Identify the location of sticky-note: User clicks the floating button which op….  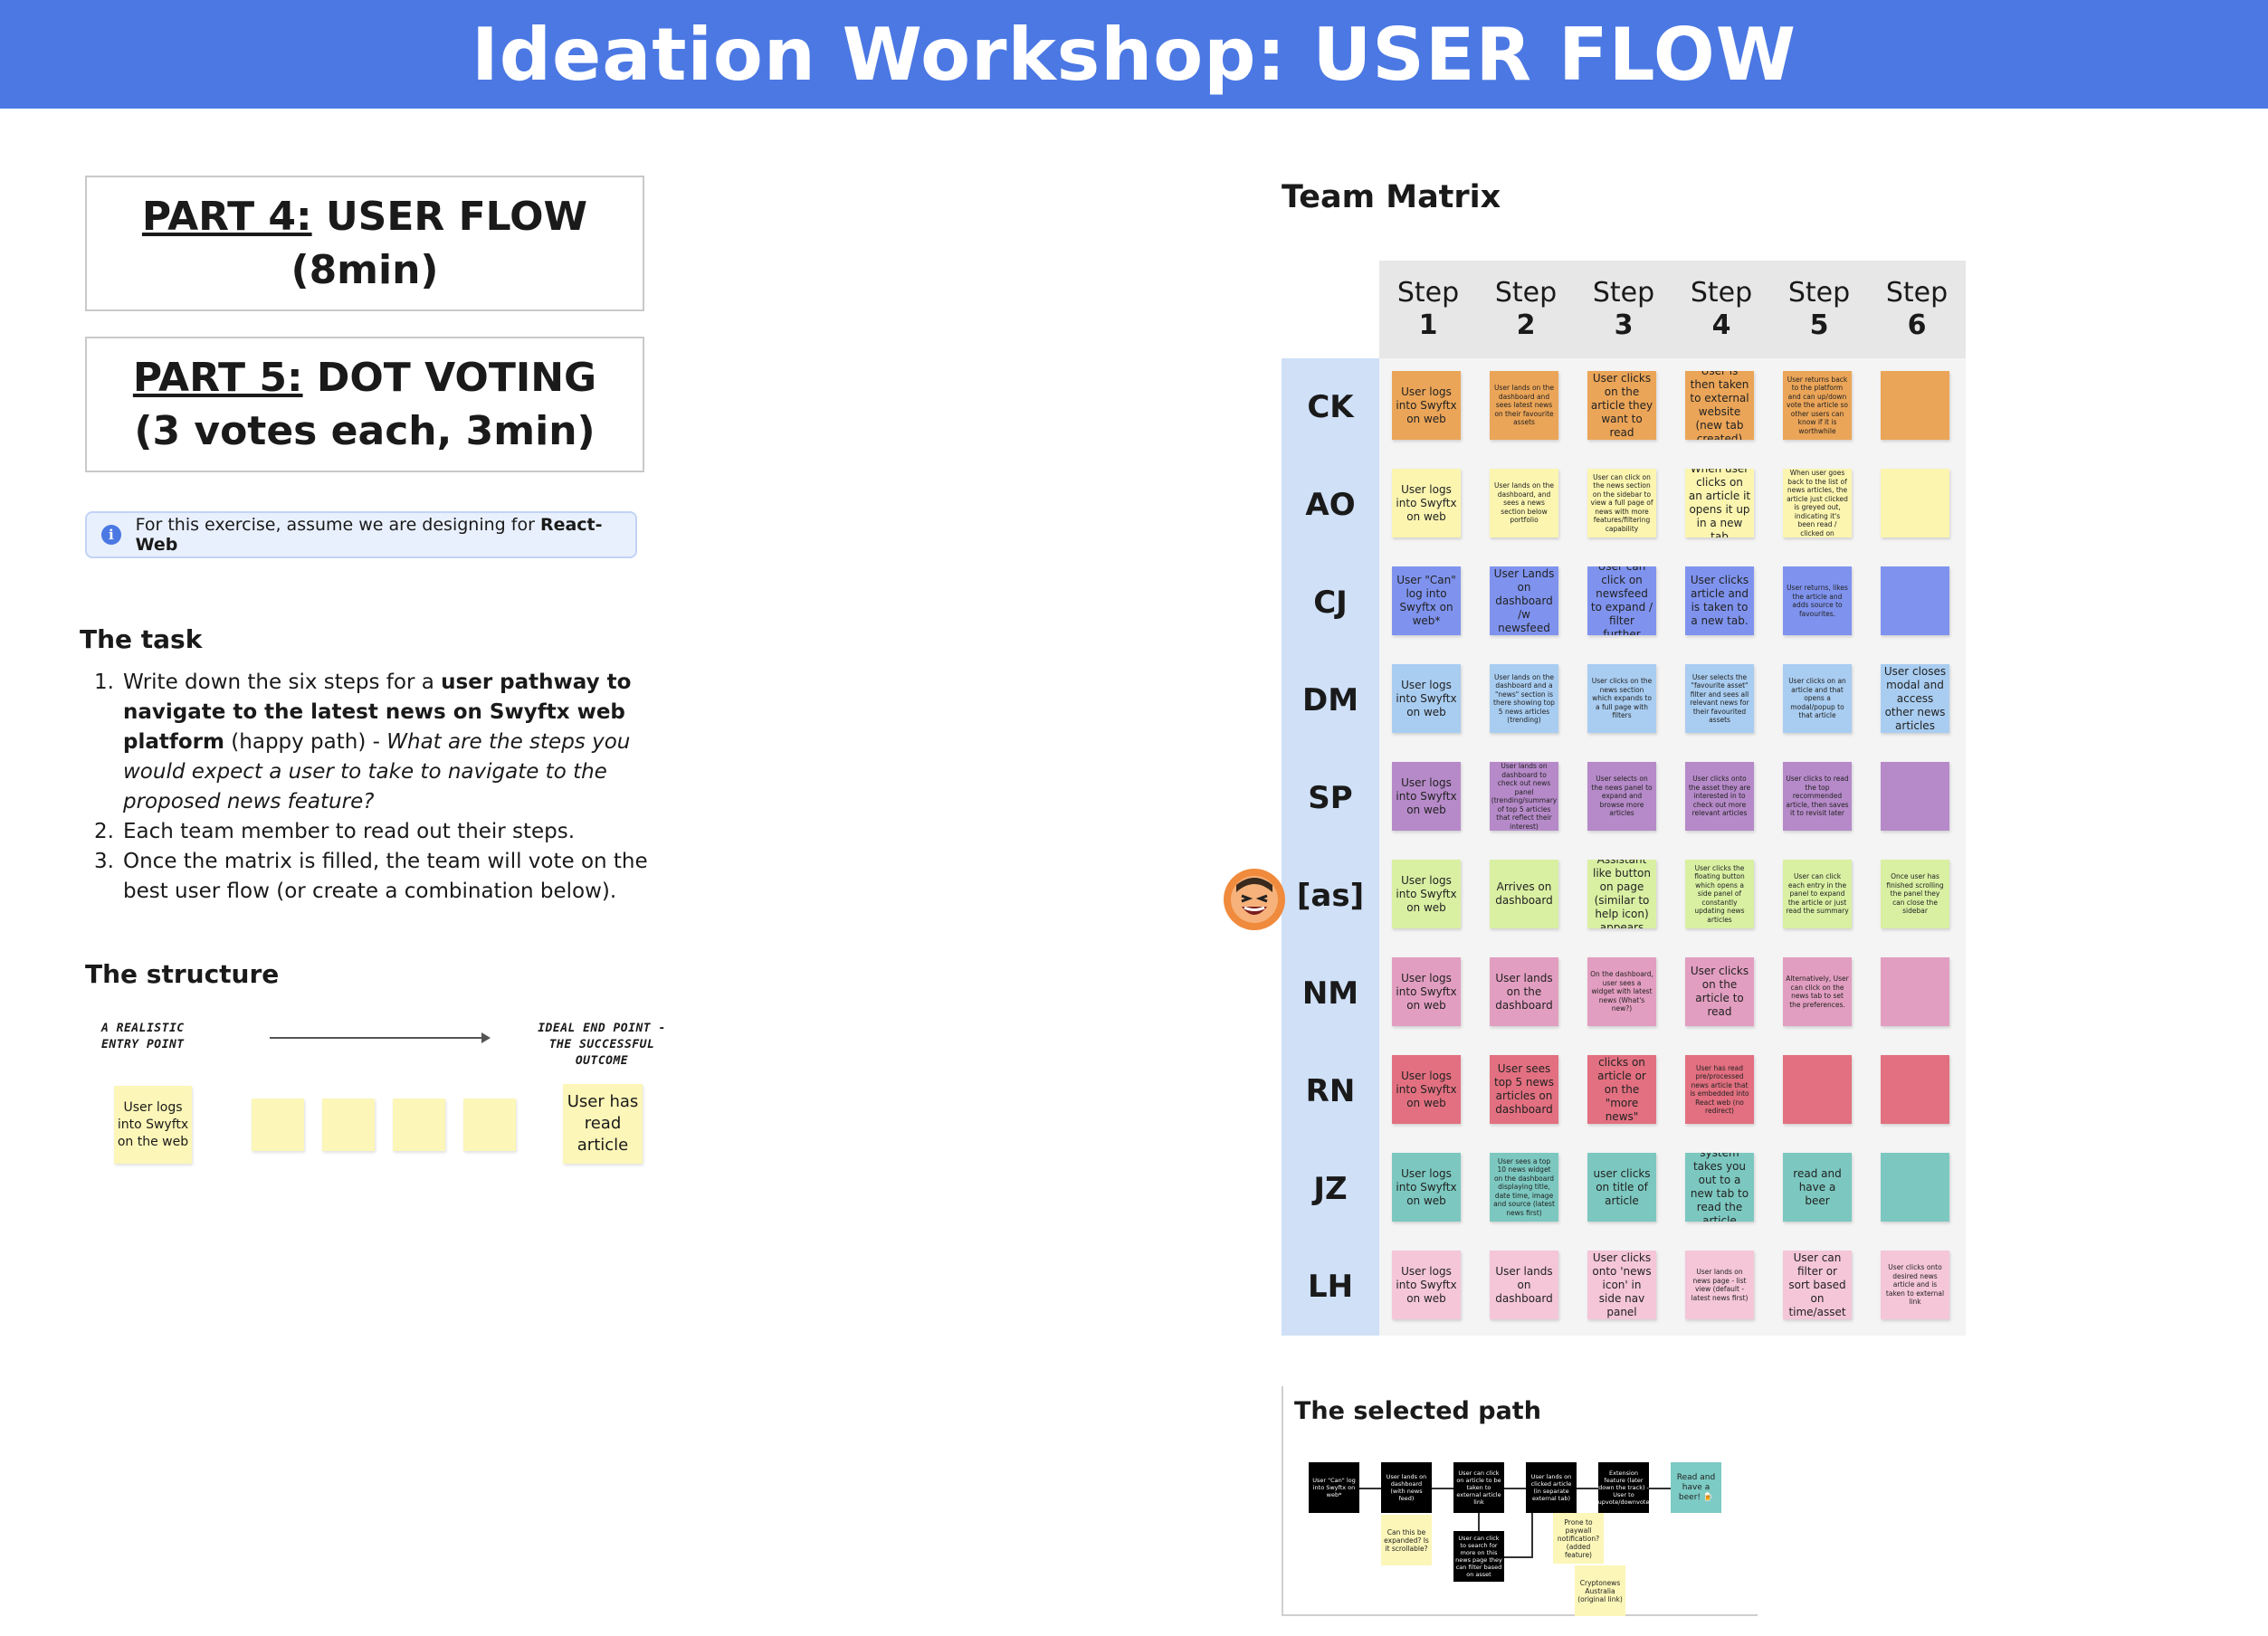
(1720, 894).